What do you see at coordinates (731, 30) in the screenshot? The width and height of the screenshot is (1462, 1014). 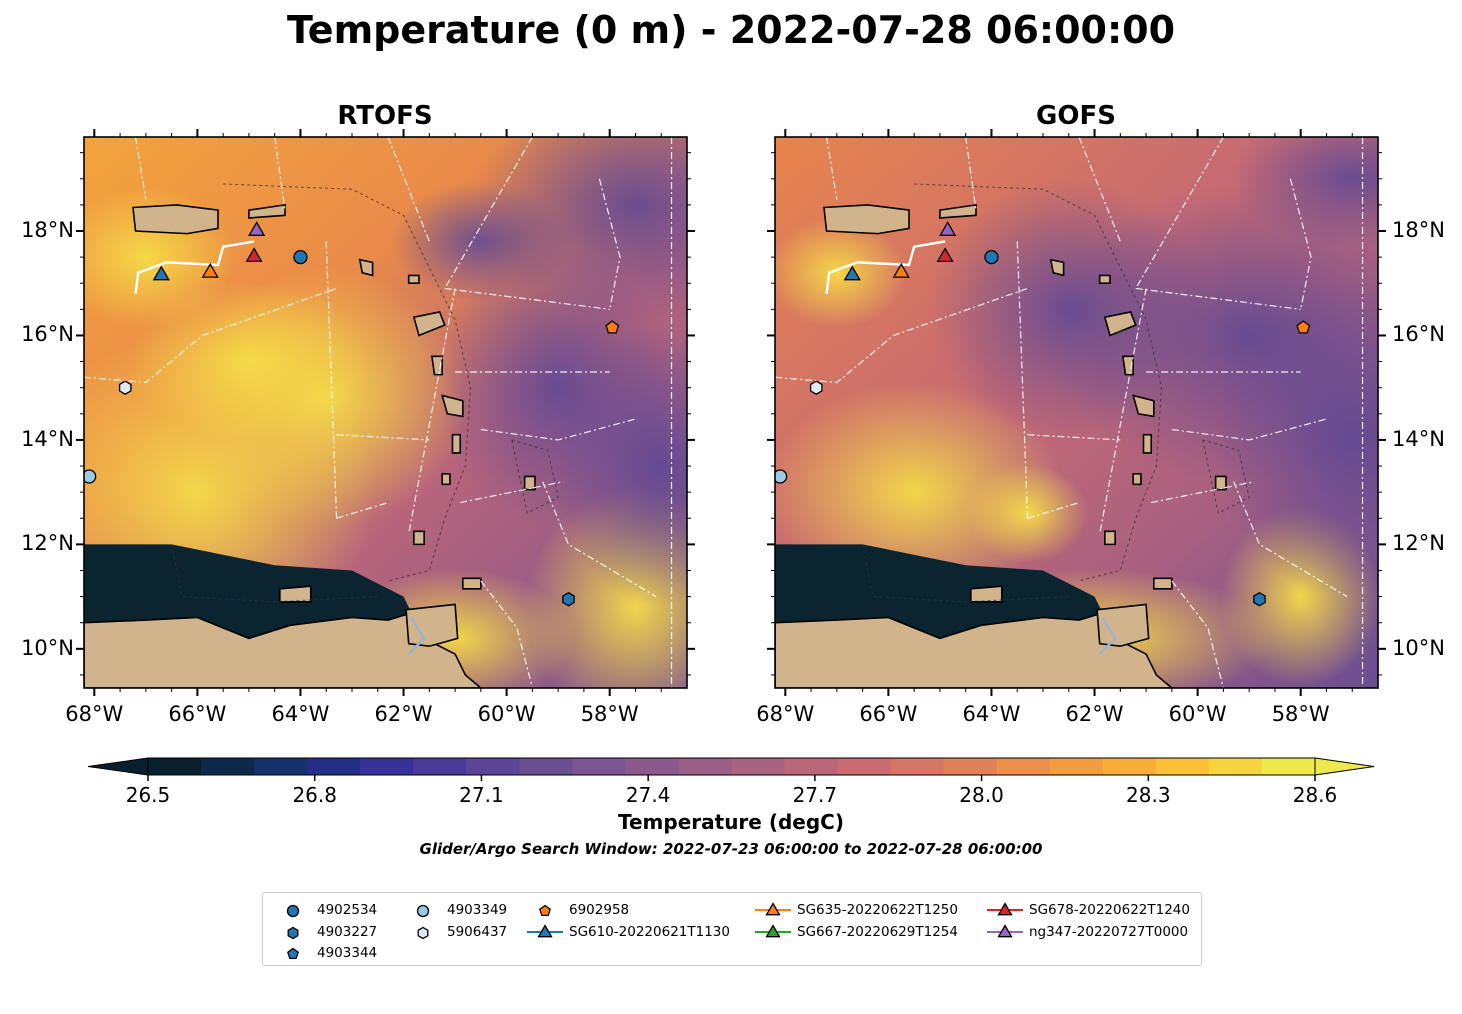 I see `figure-title: Temperature (0 m) - 2022-07-28 06:00:00` at bounding box center [731, 30].